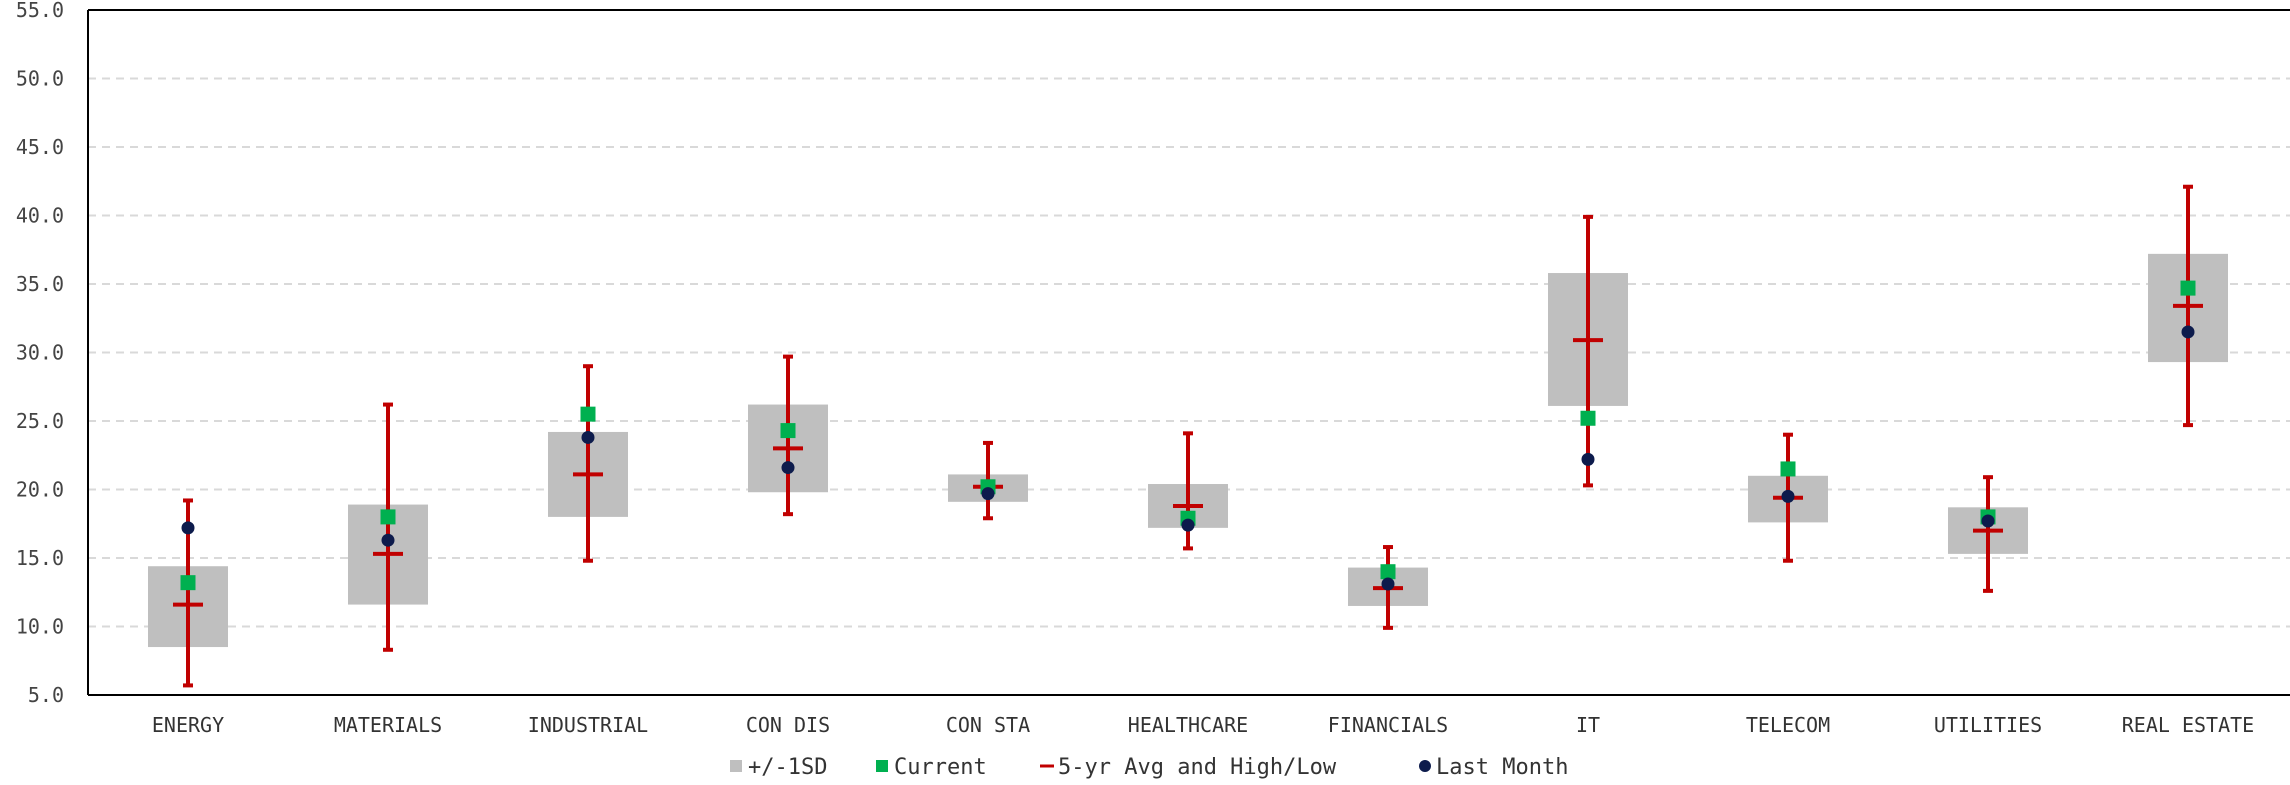  What do you see at coordinates (940, 767) in the screenshot?
I see `legend-label: Current` at bounding box center [940, 767].